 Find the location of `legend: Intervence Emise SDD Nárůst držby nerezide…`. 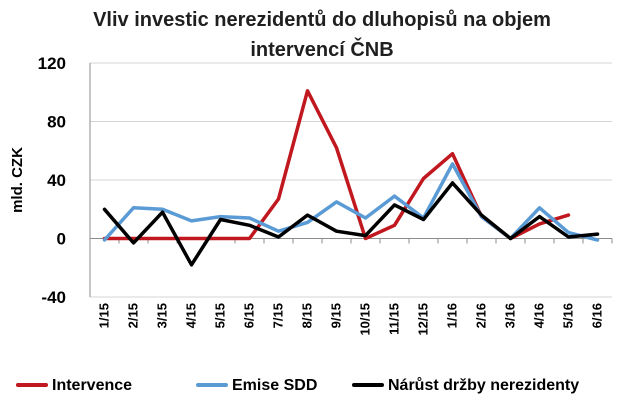

legend: Intervence Emise SDD Nárůst držby nerezide… is located at coordinates (297, 385).